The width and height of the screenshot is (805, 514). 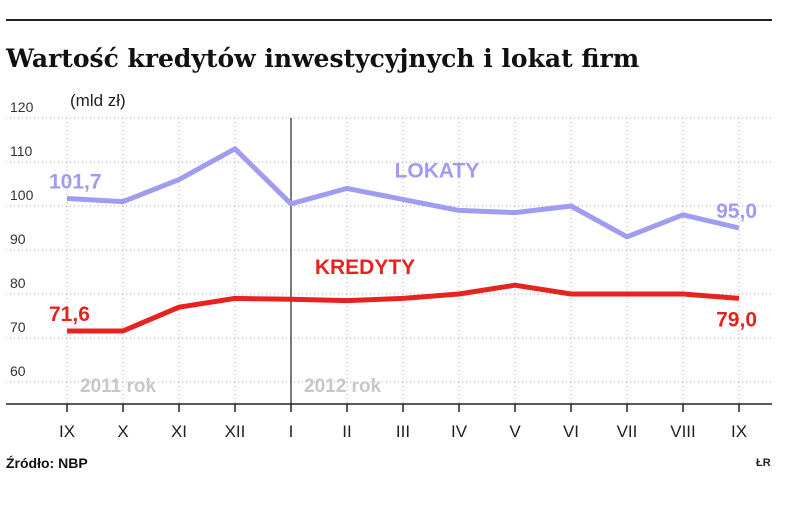 What do you see at coordinates (22, 195) in the screenshot?
I see `y-tick-label-100: 100` at bounding box center [22, 195].